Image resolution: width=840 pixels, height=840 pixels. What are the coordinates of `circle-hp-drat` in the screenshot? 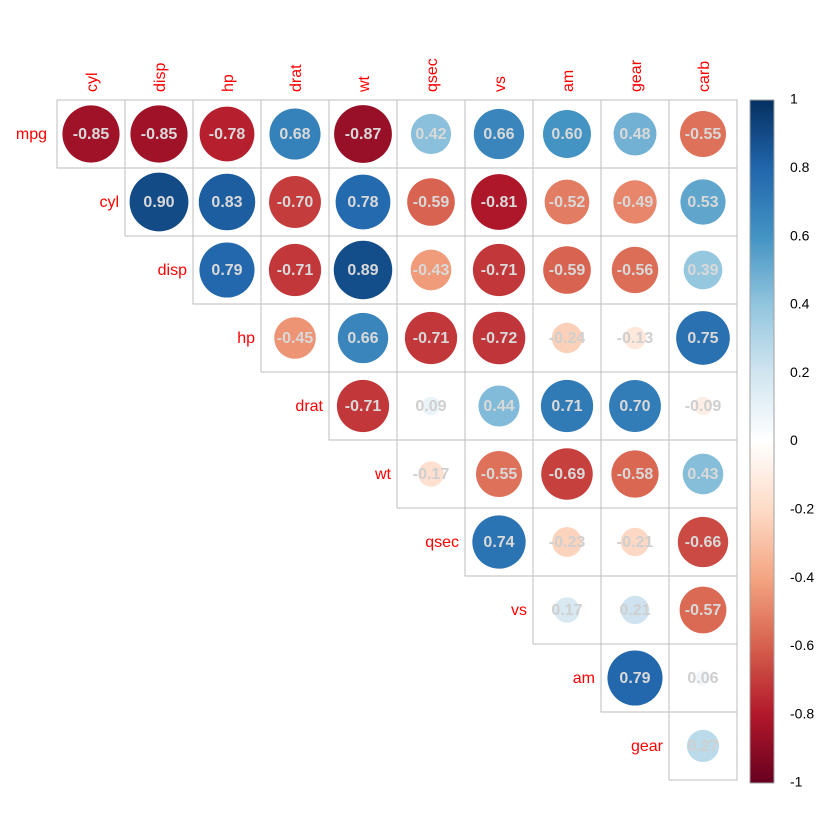 It's located at (295, 338).